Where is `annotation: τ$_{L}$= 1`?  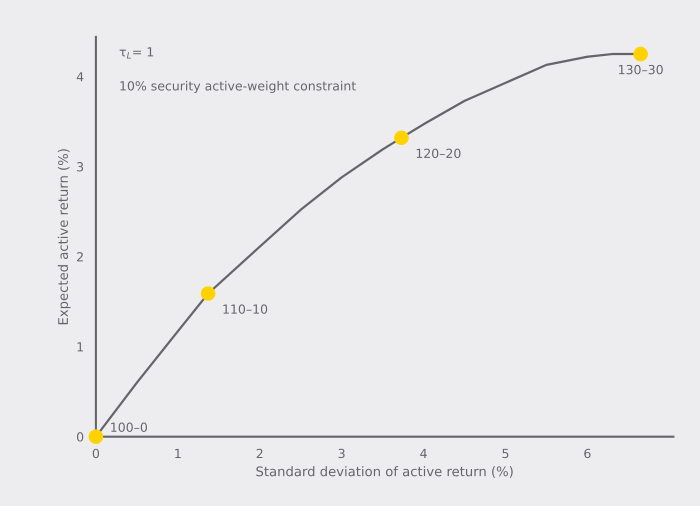 annotation: τ$_{L}$= 1 is located at coordinates (137, 52).